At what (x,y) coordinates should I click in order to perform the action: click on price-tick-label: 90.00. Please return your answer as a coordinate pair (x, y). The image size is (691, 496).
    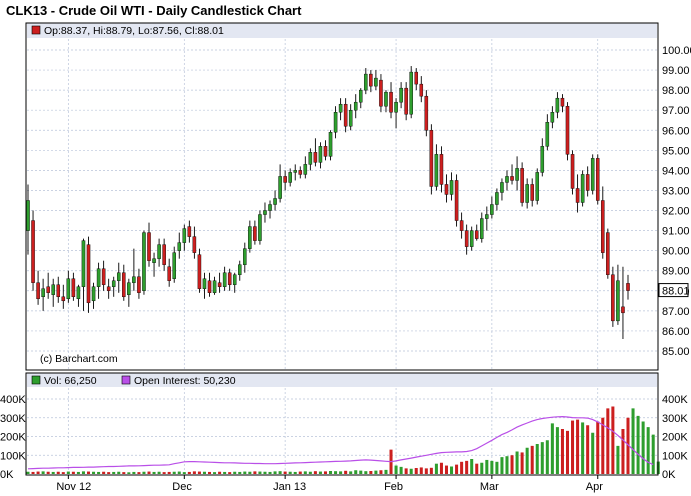
    Looking at the image, I should click on (676, 252).